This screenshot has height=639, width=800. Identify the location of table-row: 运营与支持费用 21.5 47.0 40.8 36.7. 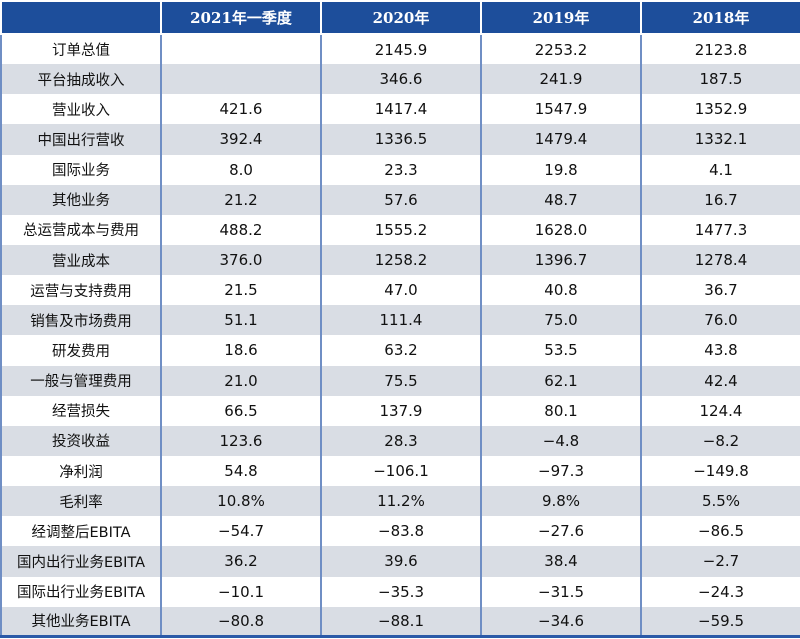
(400, 290).